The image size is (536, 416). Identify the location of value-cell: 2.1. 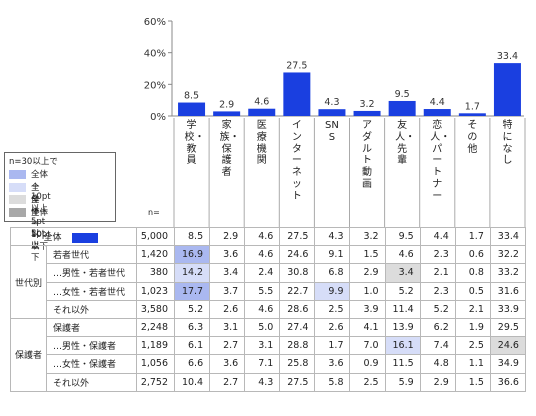
(472, 309).